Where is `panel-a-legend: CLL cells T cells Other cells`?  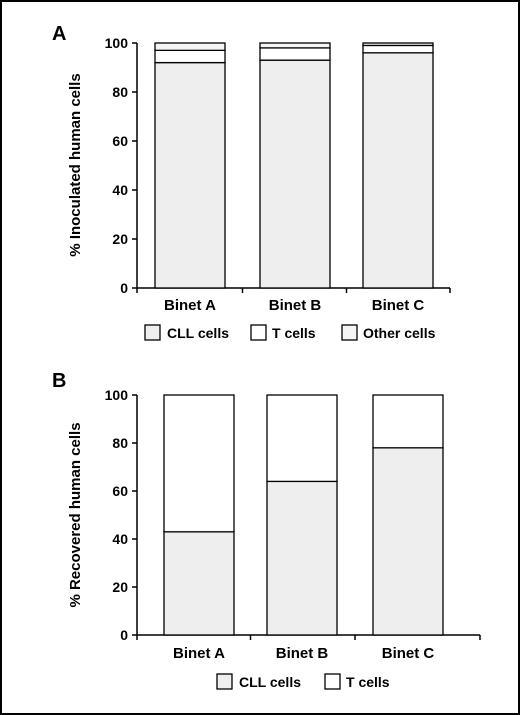 panel-a-legend: CLL cells T cells Other cells is located at coordinates (290, 332).